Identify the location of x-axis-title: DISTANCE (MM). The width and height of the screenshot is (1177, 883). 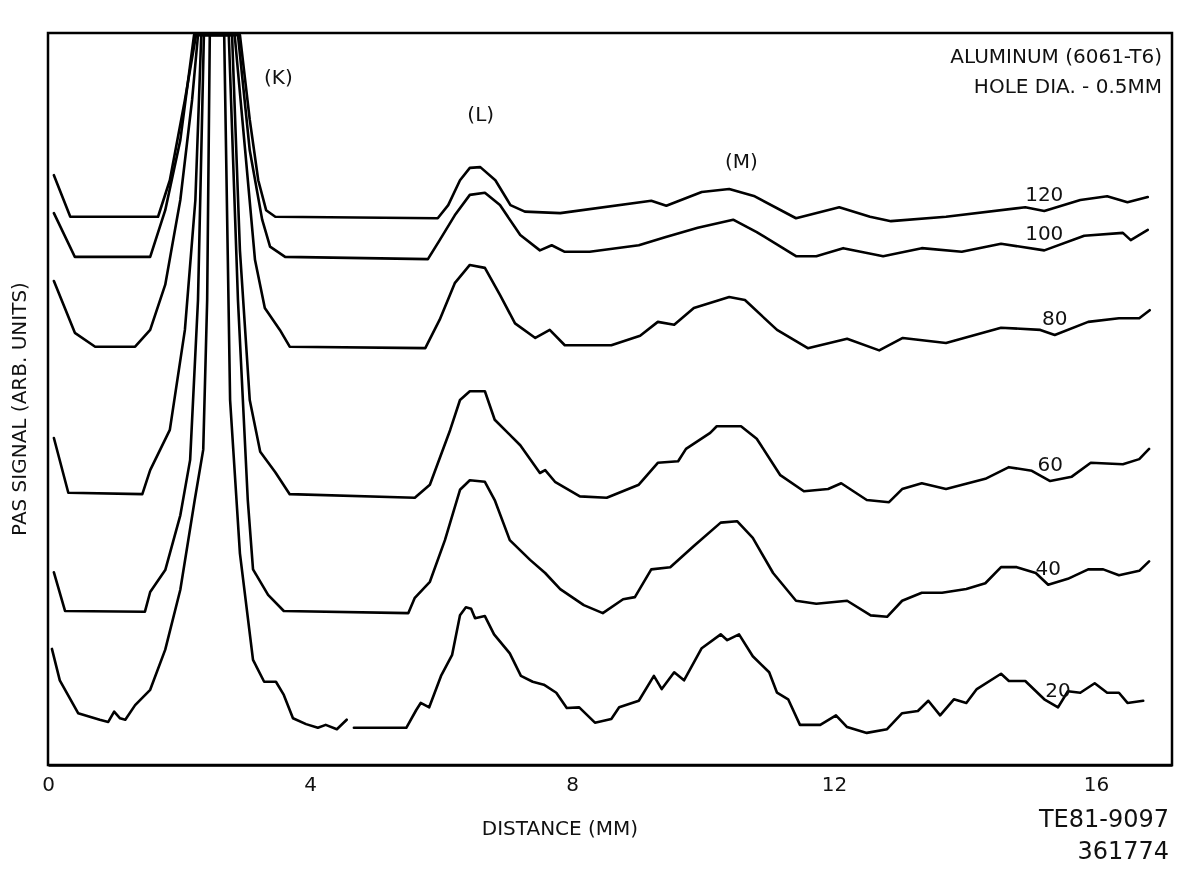
(560, 828).